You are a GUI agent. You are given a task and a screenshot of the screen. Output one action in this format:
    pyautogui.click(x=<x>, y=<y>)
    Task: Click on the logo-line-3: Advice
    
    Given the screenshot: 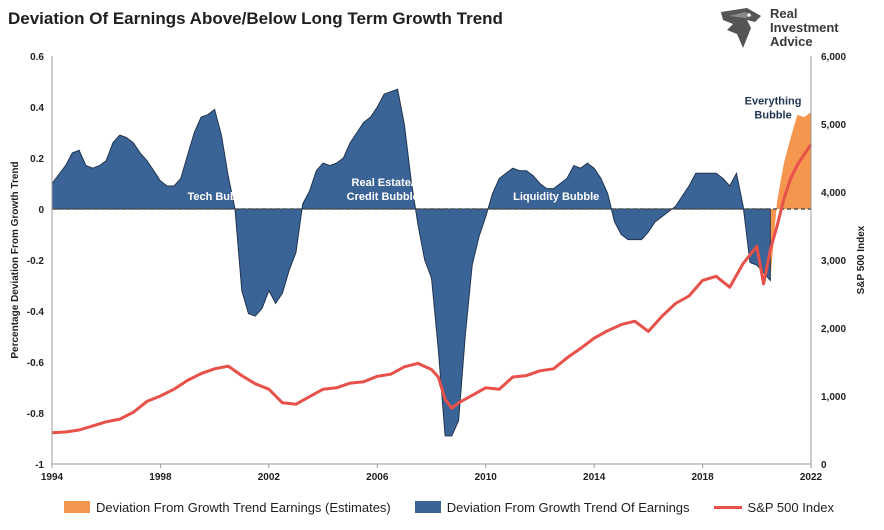 What is the action you would take?
    pyautogui.click(x=791, y=41)
    